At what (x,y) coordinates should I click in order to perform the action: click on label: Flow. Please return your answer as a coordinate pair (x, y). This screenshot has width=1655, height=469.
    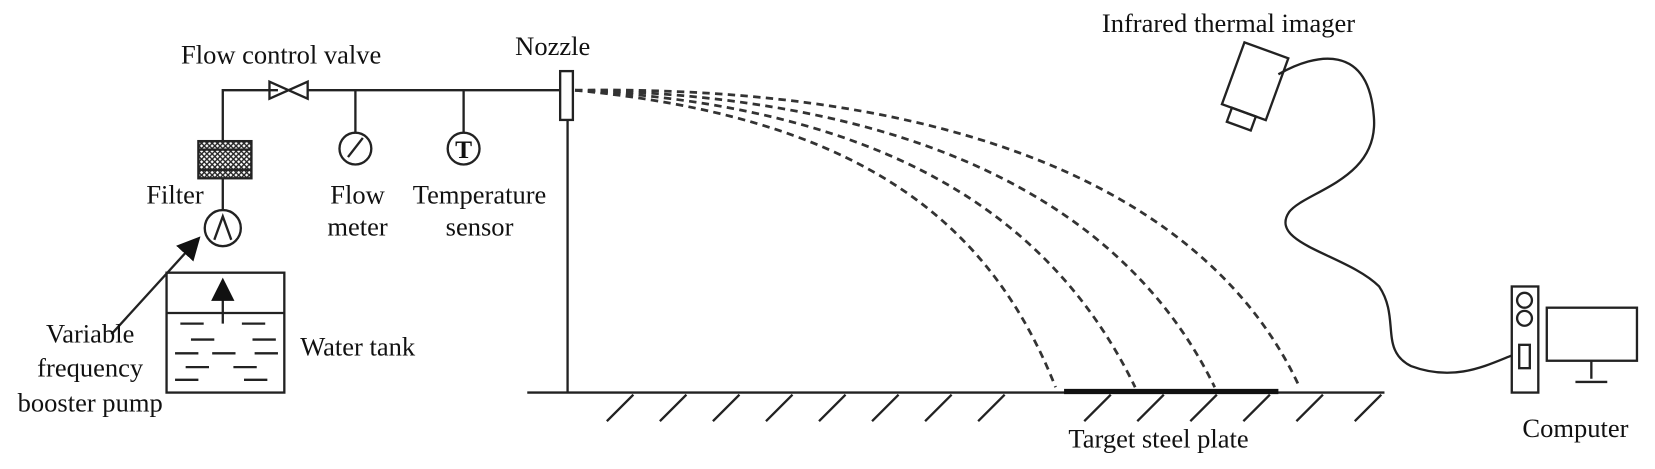
    Looking at the image, I should click on (357, 195).